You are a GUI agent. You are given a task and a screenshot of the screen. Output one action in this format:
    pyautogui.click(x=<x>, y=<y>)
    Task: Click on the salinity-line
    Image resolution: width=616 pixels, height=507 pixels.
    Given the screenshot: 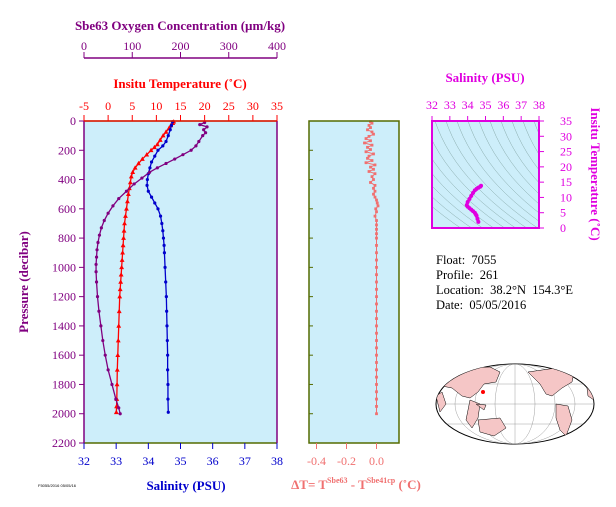 What is the action you would take?
    pyautogui.click(x=160, y=267)
    